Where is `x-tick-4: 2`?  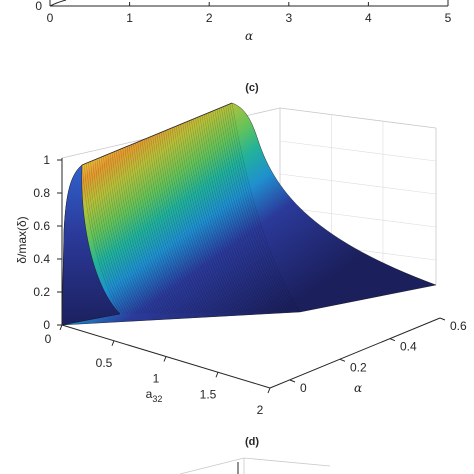
x-tick-4: 2 is located at coordinates (260, 410).